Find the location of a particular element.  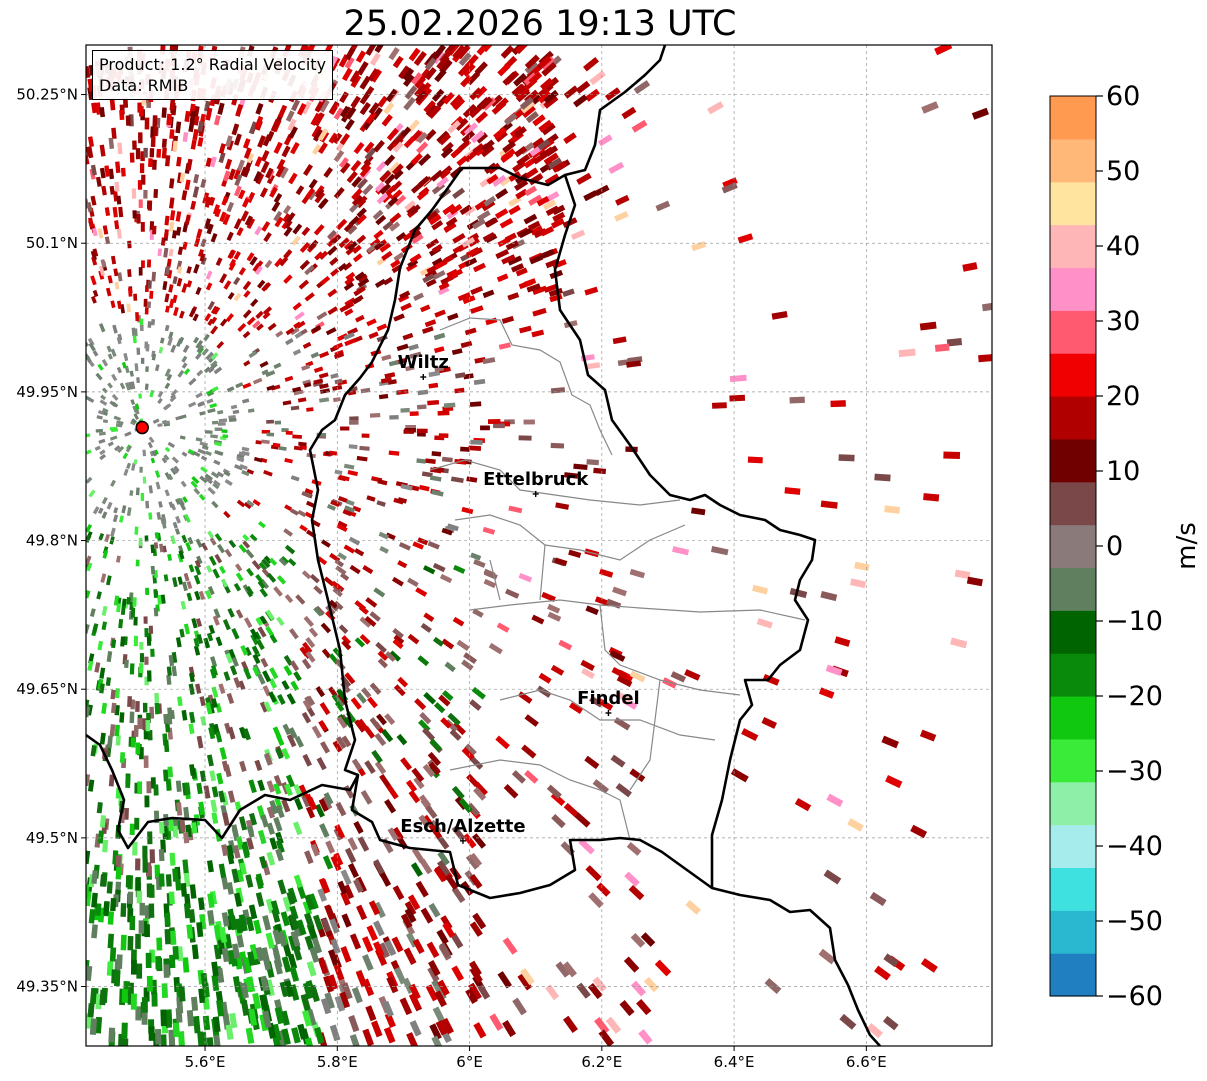

lat-tick-label: 49.8°N is located at coordinates (52, 541).